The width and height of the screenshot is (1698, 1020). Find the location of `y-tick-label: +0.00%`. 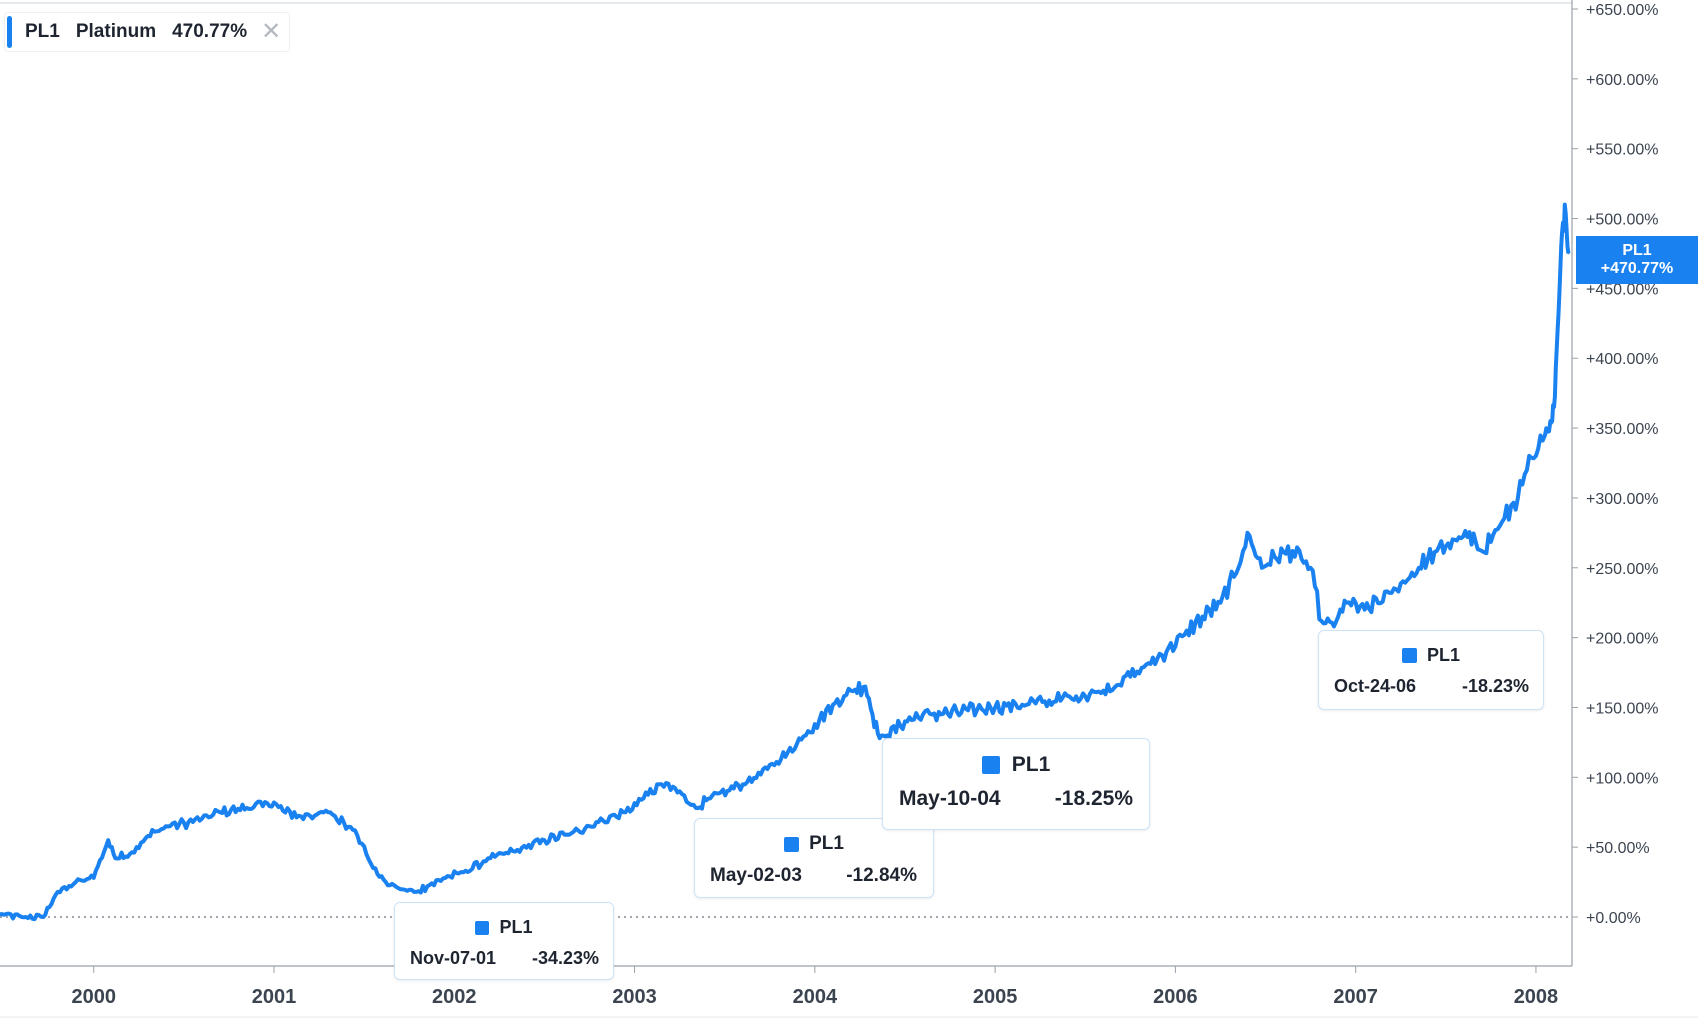

y-tick-label: +0.00% is located at coordinates (1613, 918).